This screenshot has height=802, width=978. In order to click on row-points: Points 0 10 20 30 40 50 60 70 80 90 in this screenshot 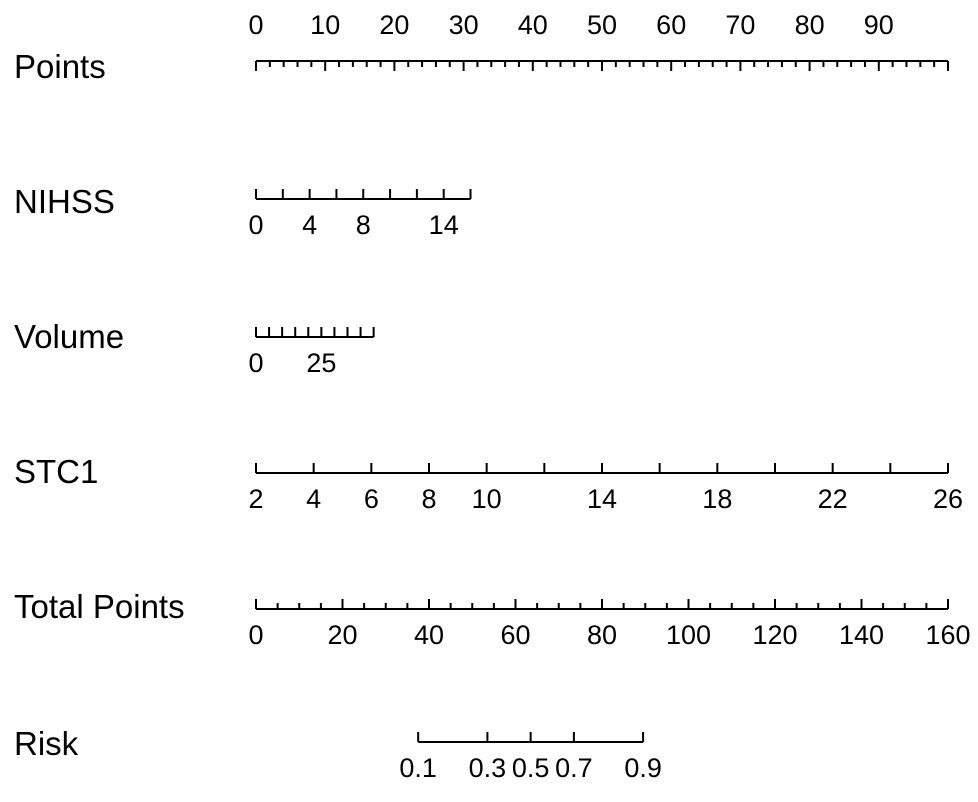, I will do `click(481, 47)`.